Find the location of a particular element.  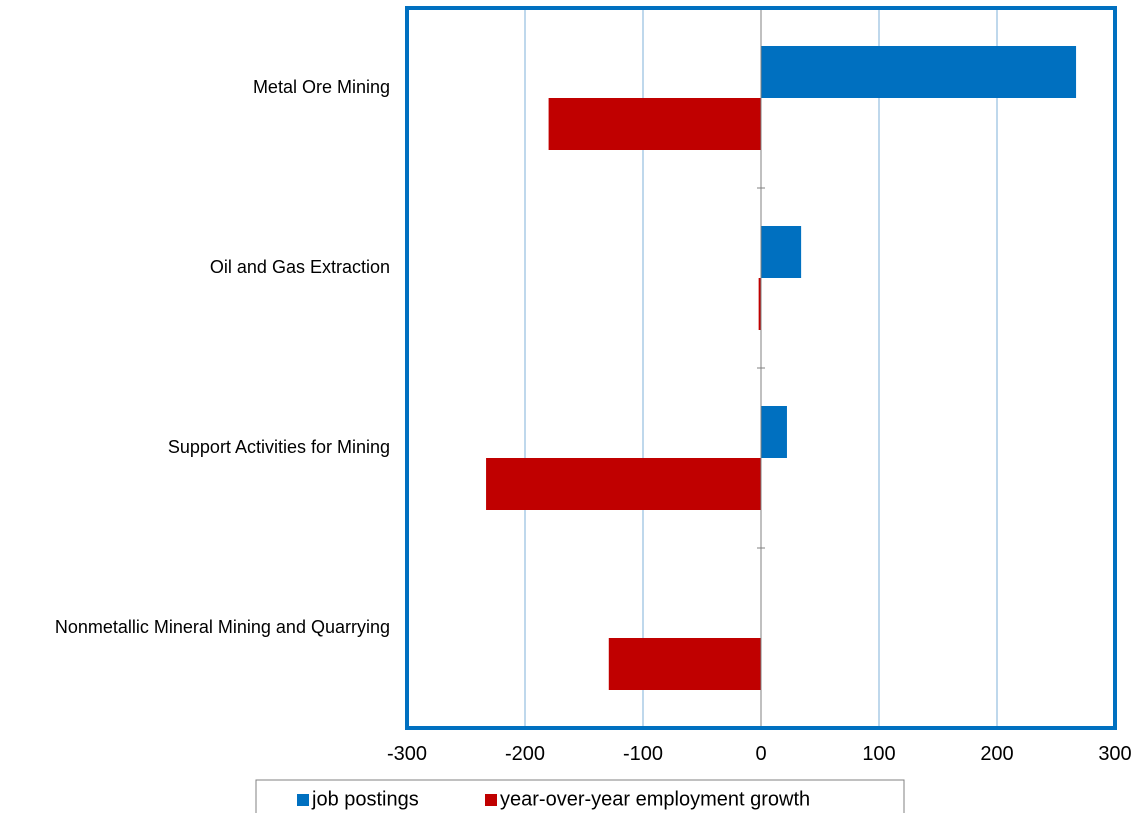

x-tick-label: 200 is located at coordinates (996, 754).